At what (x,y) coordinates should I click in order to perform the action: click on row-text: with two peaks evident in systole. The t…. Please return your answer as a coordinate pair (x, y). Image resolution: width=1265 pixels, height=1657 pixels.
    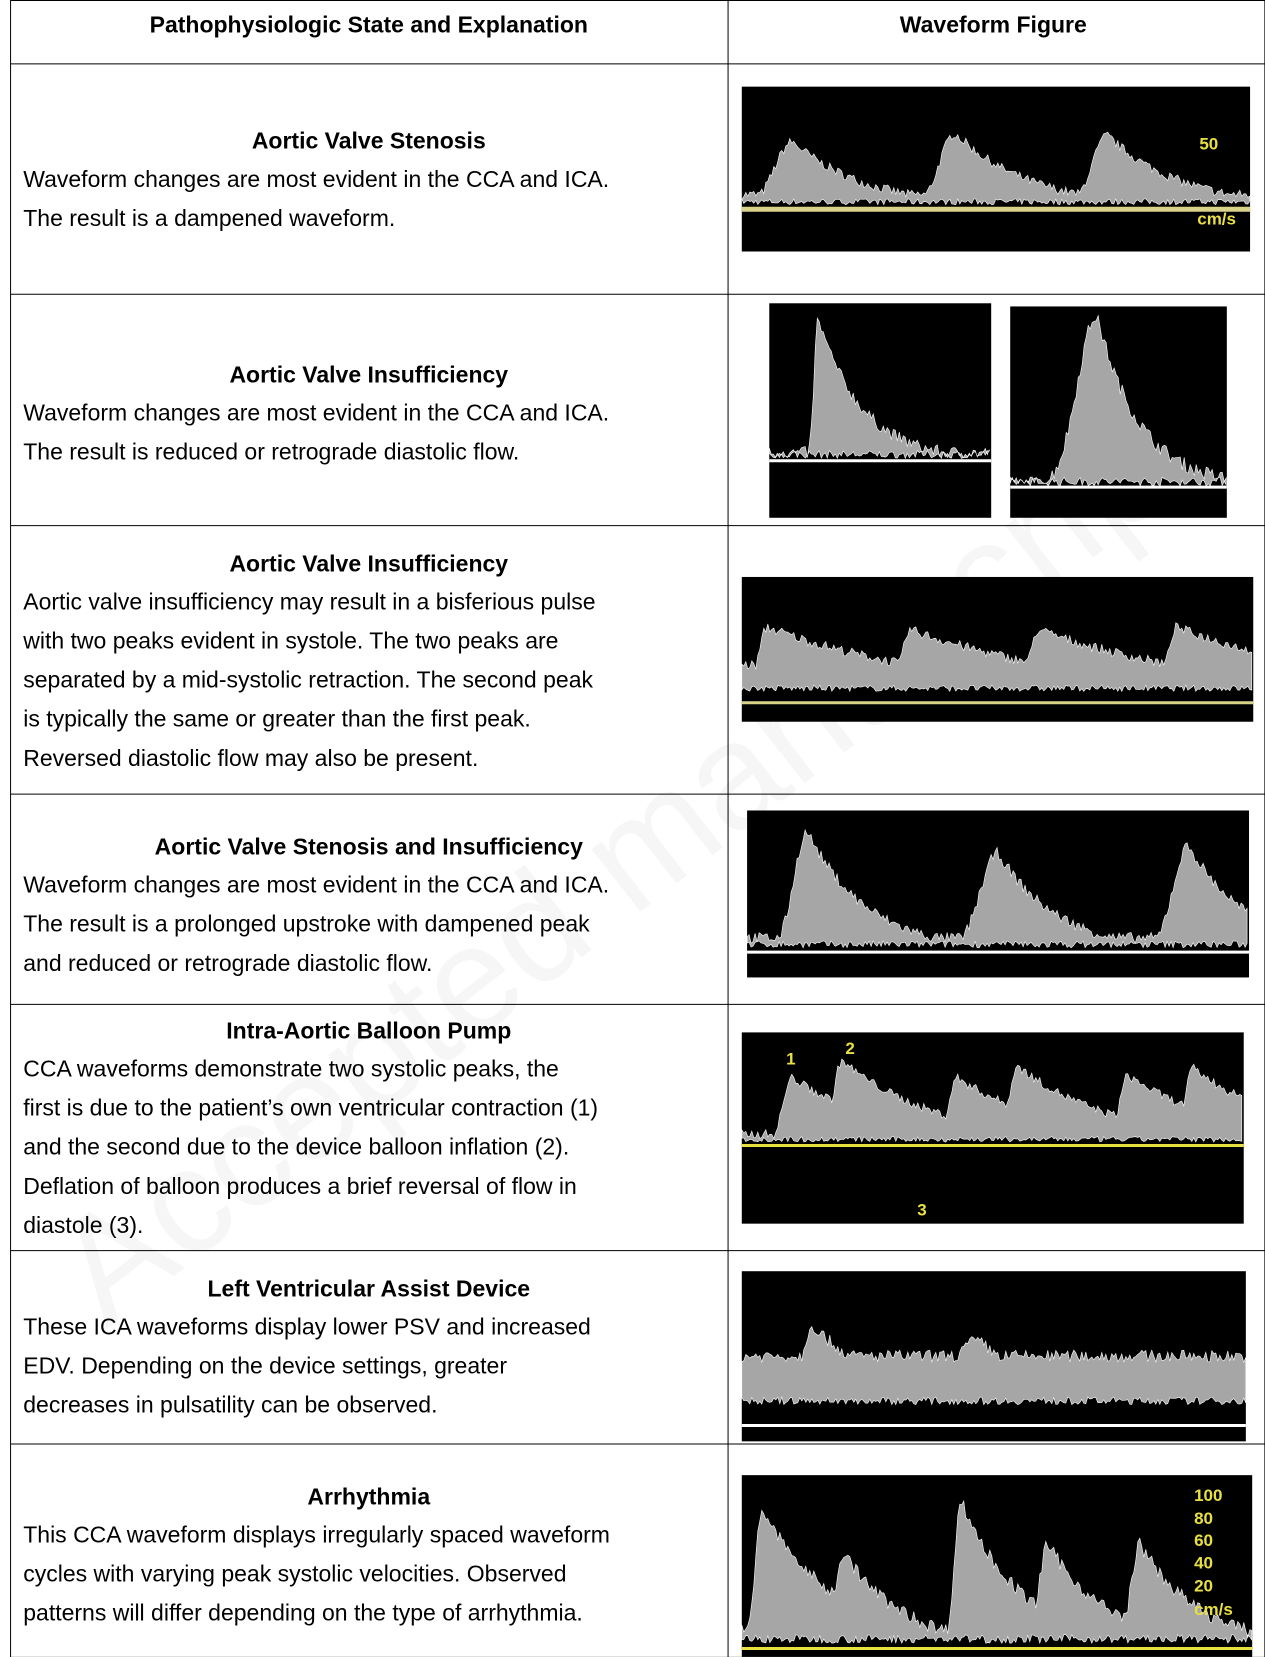
    Looking at the image, I should click on (290, 641).